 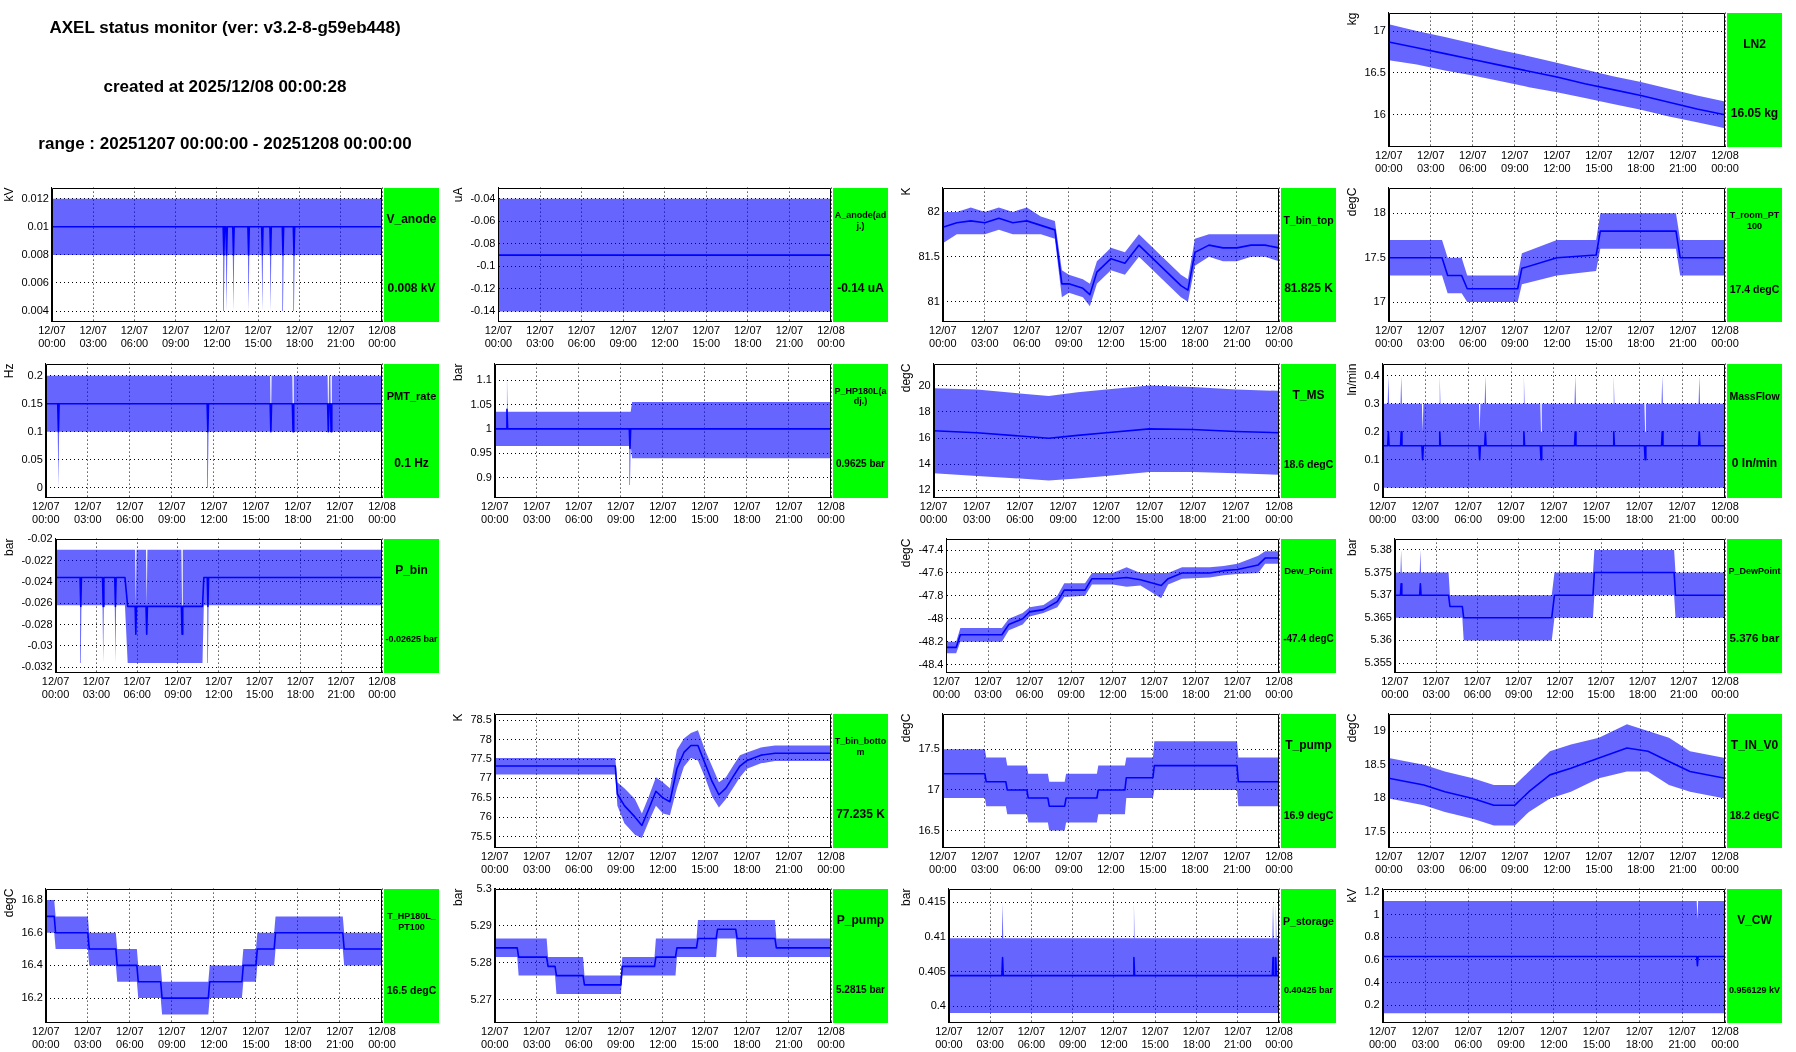 I want to click on y-tick-label: 78, so click(x=485, y=738).